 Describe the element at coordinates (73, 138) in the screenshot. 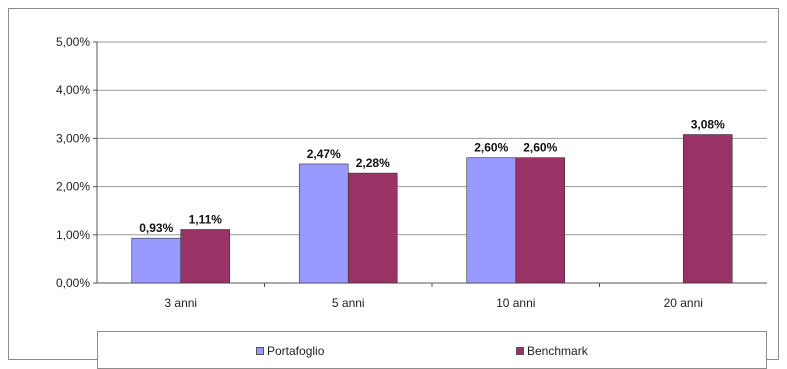

I see `y-tick-label: 3,00%` at that location.